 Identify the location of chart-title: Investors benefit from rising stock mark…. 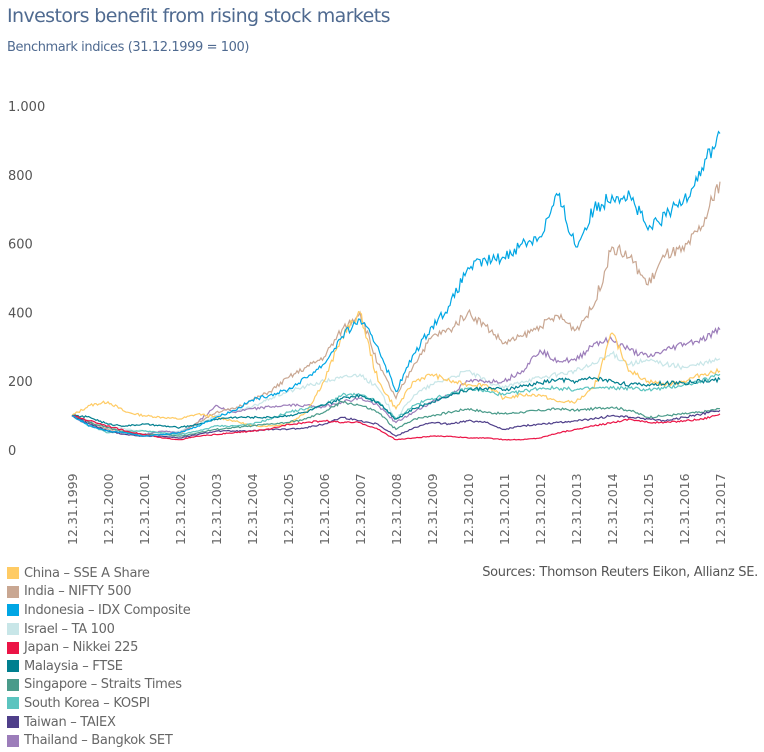
(199, 16).